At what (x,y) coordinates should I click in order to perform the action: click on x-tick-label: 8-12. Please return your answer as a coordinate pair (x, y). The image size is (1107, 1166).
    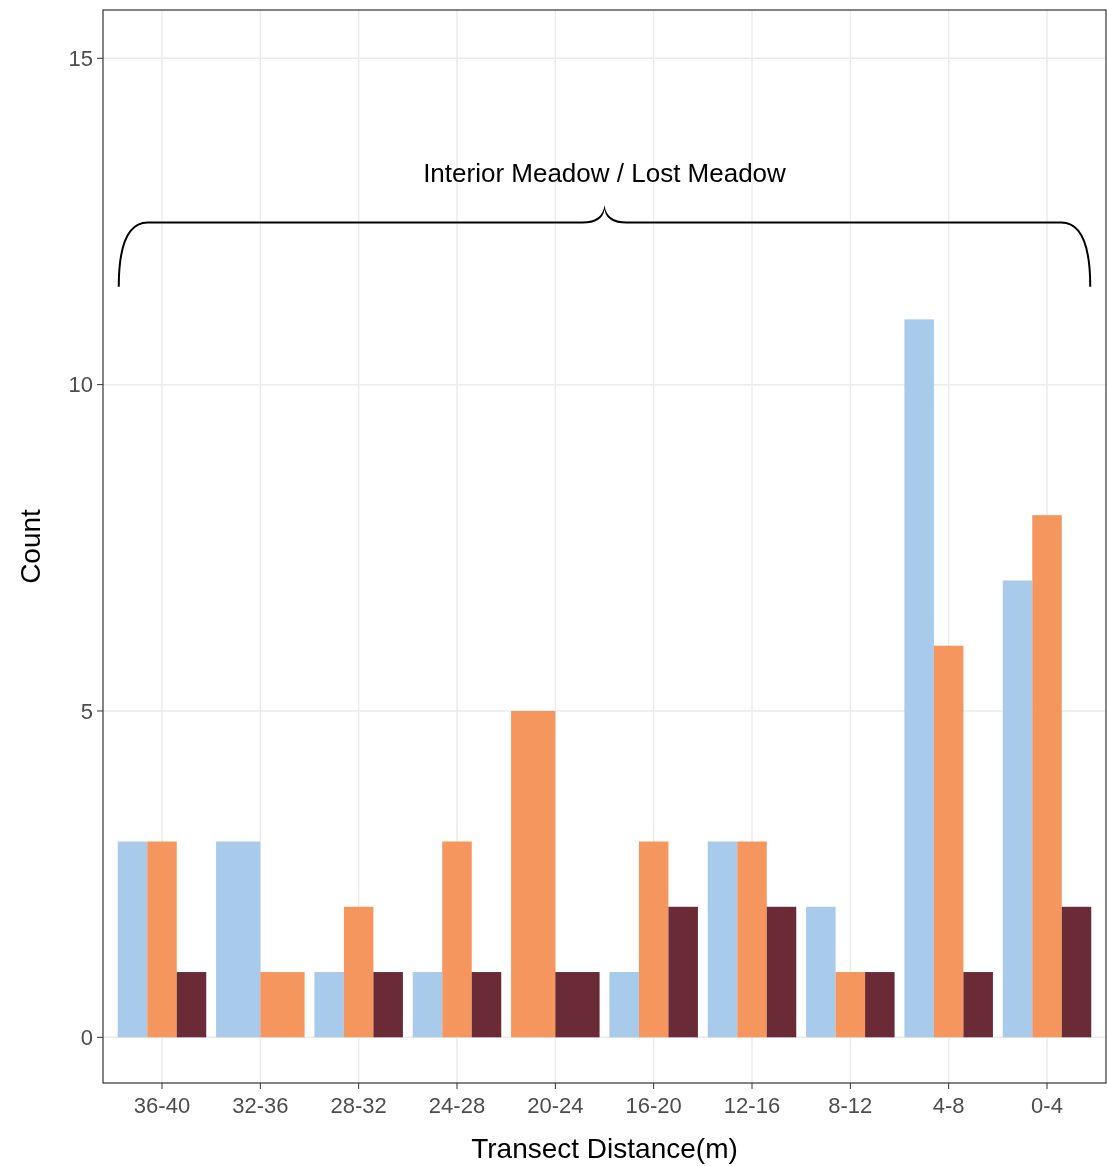
    Looking at the image, I should click on (850, 1105).